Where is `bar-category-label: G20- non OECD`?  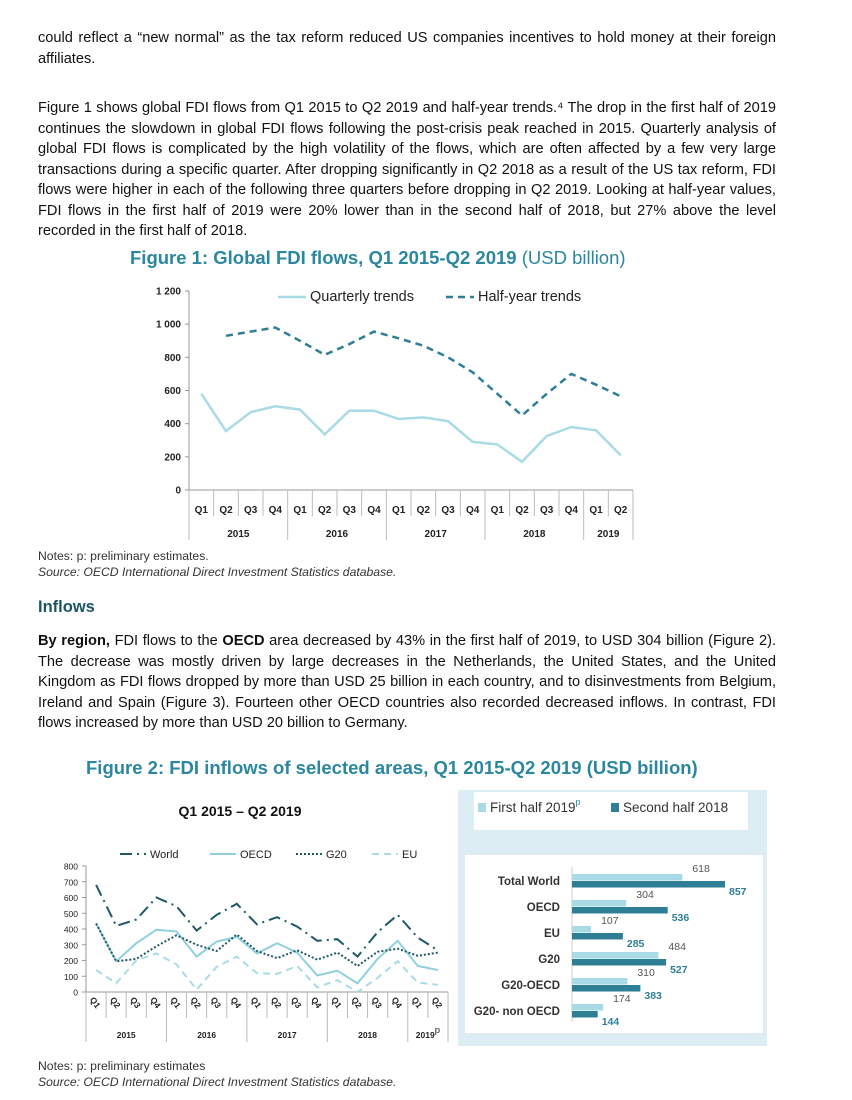 bar-category-label: G20- non OECD is located at coordinates (517, 1012).